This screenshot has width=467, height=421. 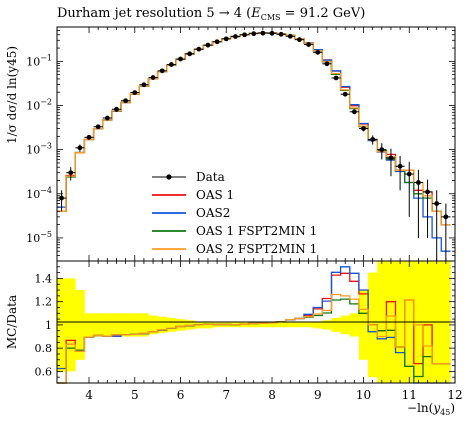 I want to click on x-tick-label: 5, so click(x=135, y=395).